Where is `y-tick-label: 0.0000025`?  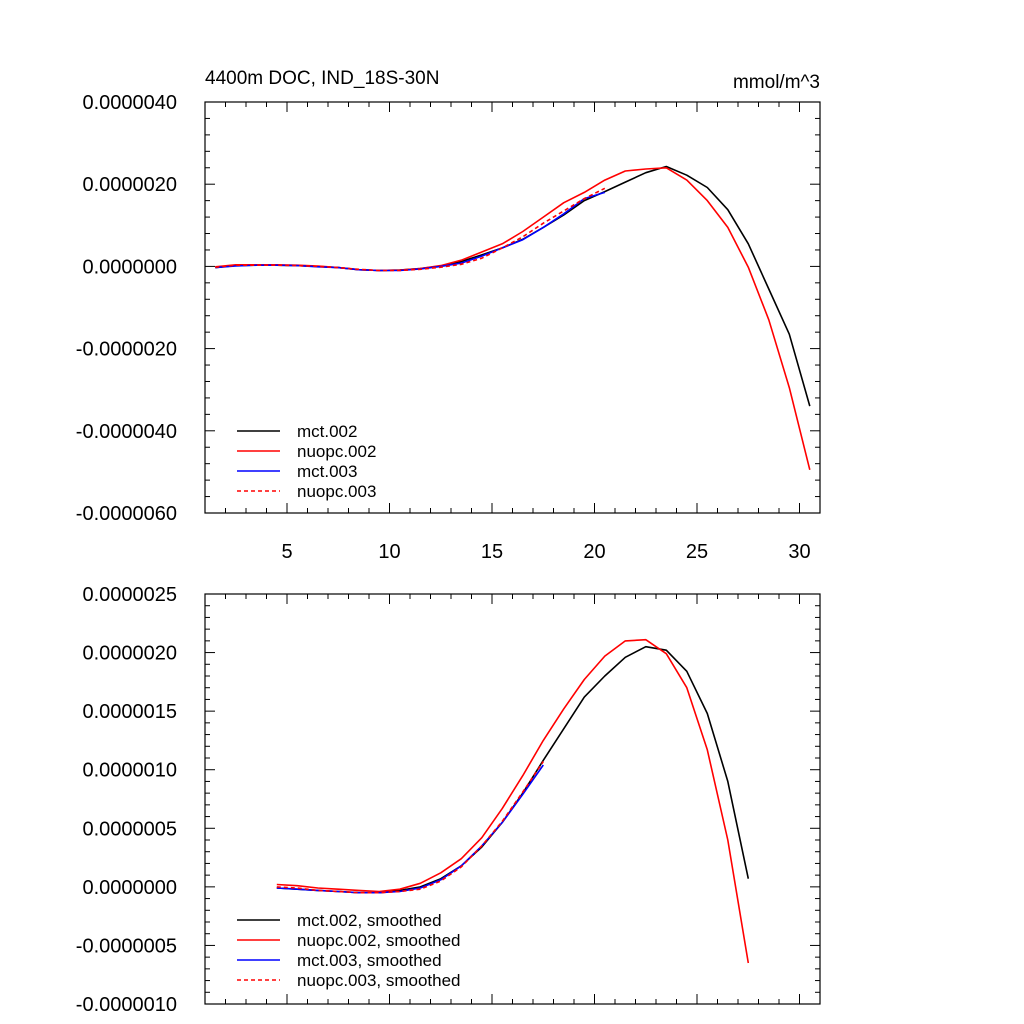 y-tick-label: 0.0000025 is located at coordinates (129, 595).